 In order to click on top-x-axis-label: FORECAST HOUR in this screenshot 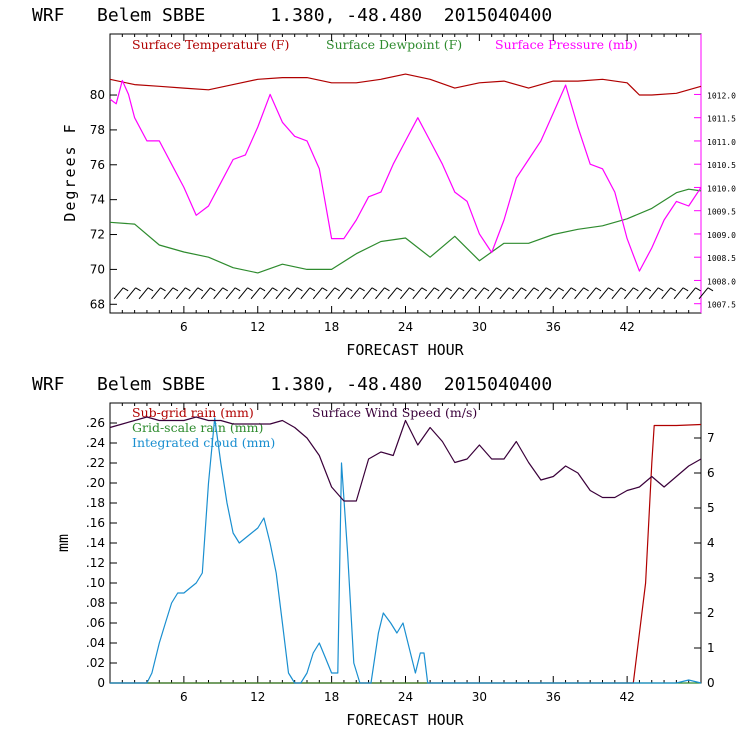, I will do `click(405, 350)`.